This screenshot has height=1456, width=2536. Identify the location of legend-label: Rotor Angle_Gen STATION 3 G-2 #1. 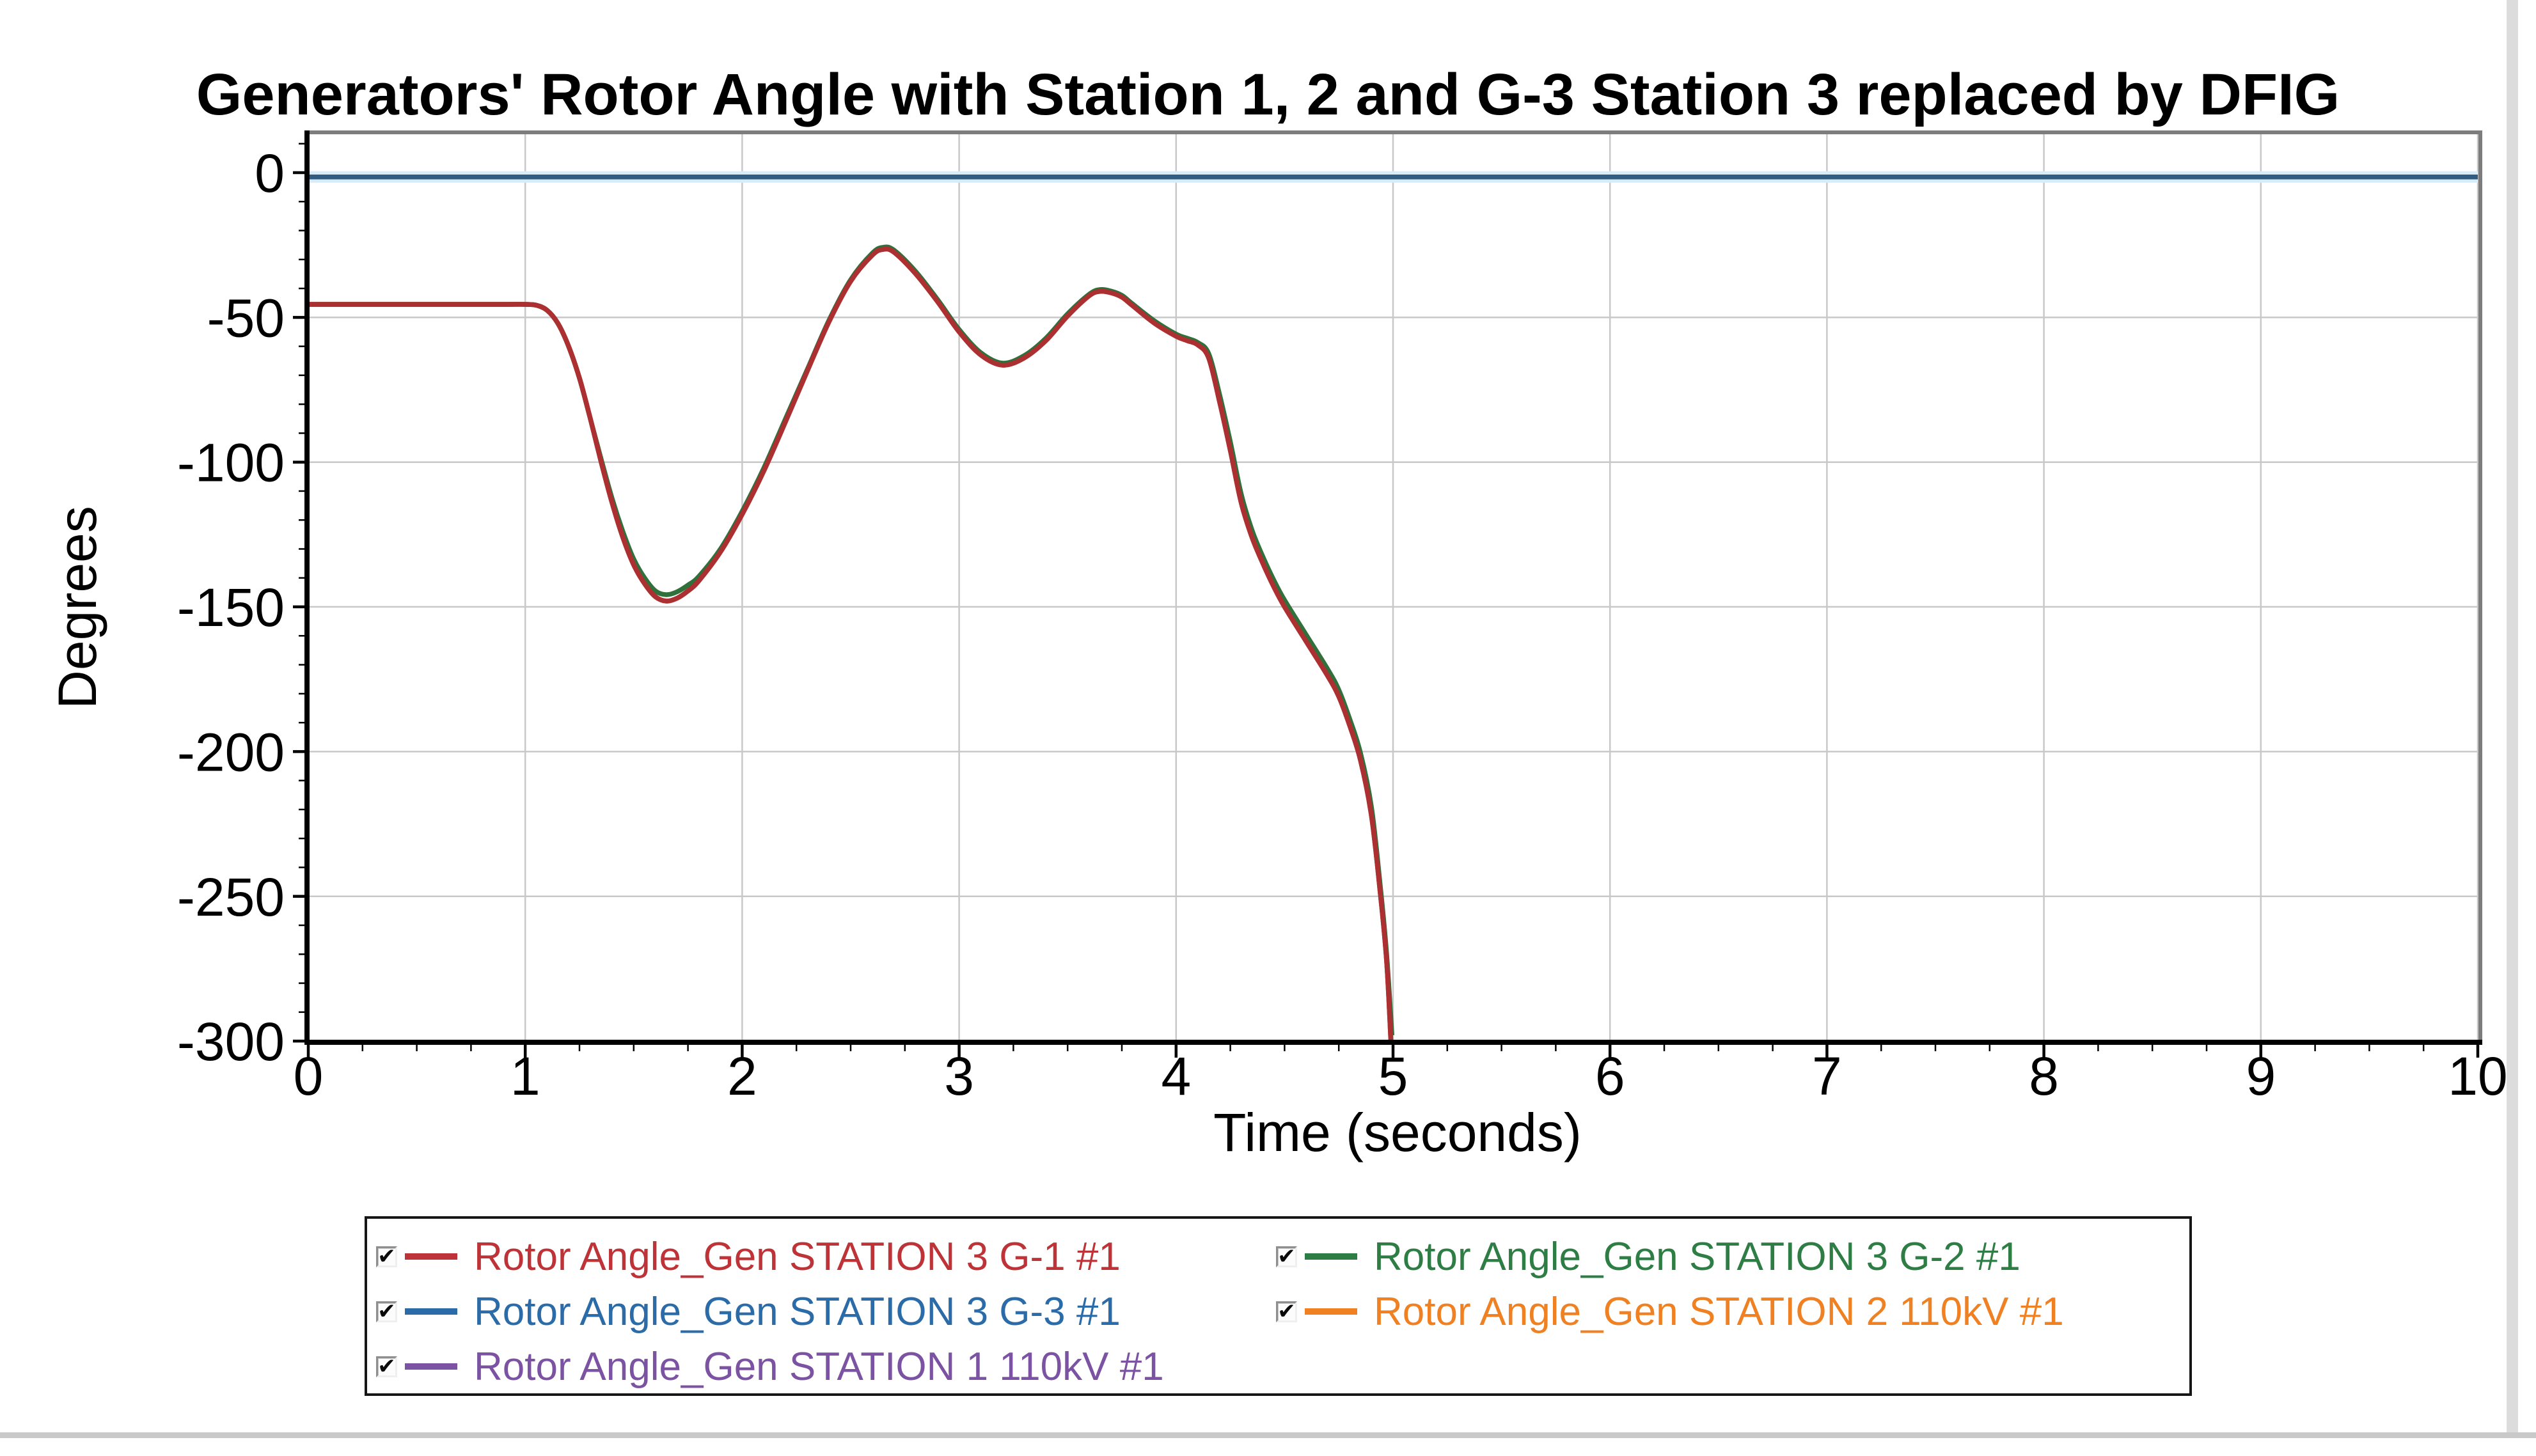
(1697, 1256).